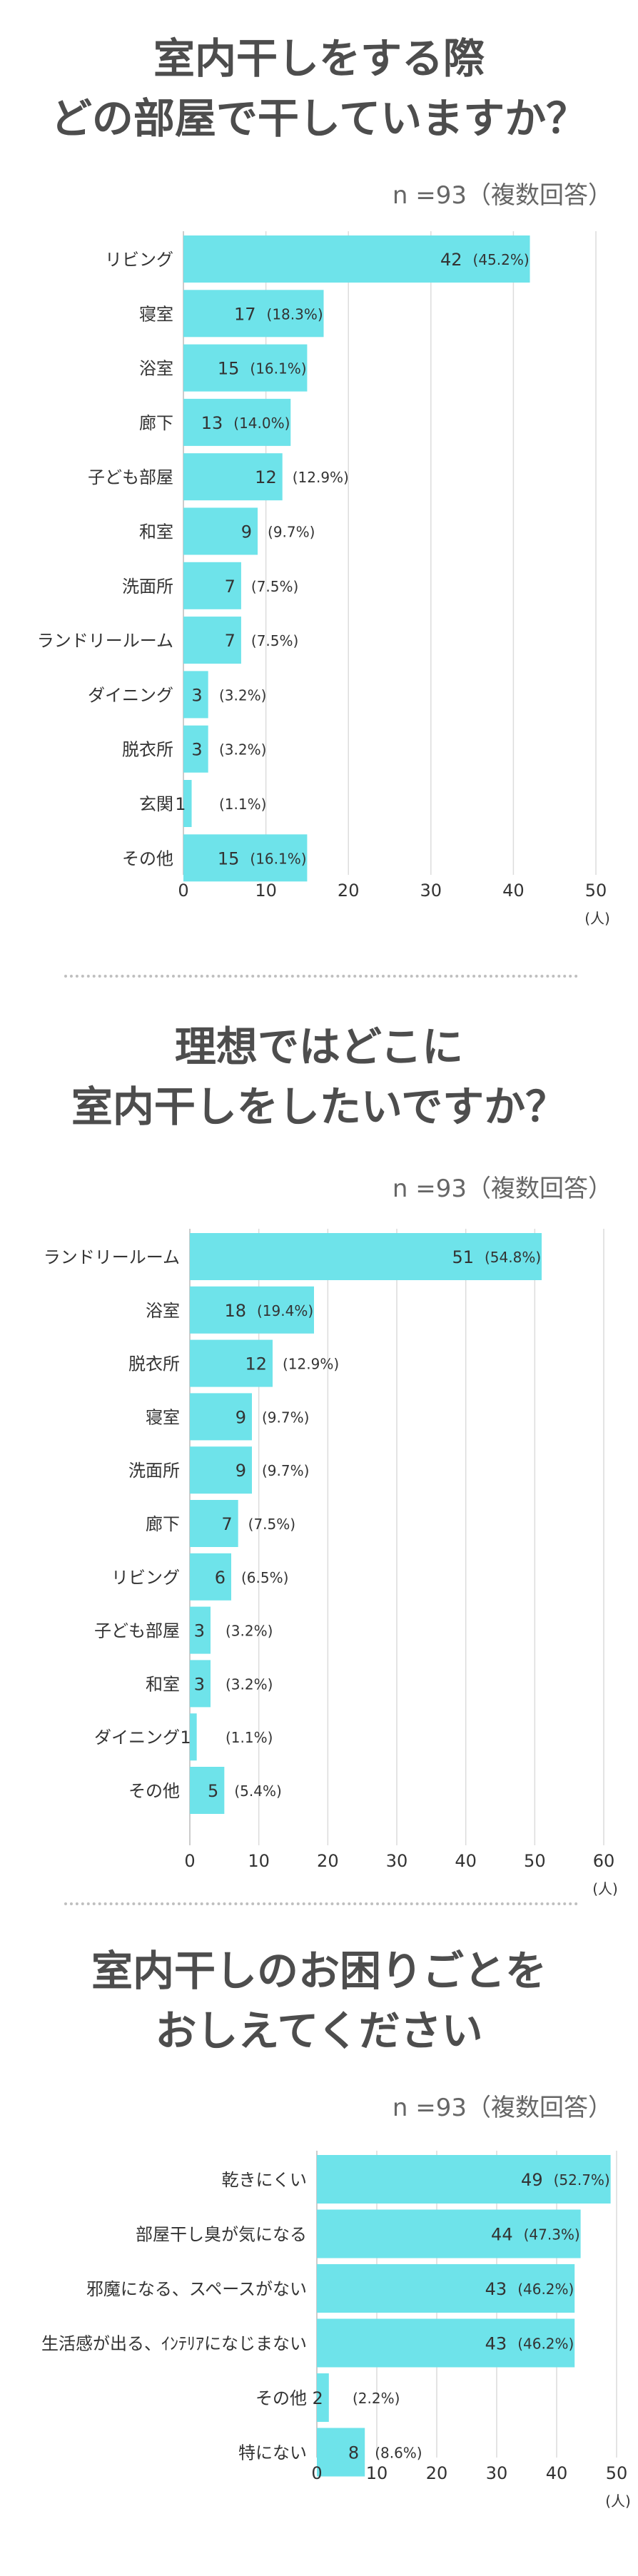 The image size is (638, 2576). Describe the element at coordinates (502, 1189) in the screenshot. I see `chart-2-sample-note: n =93（複数回答）` at that location.